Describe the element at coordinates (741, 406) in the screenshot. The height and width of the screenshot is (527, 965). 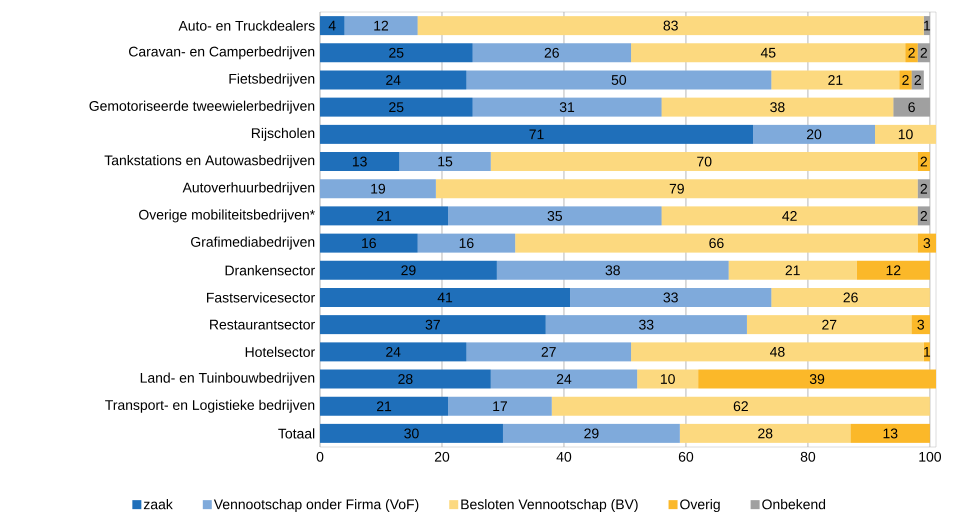
I see `data-label: 62` at that location.